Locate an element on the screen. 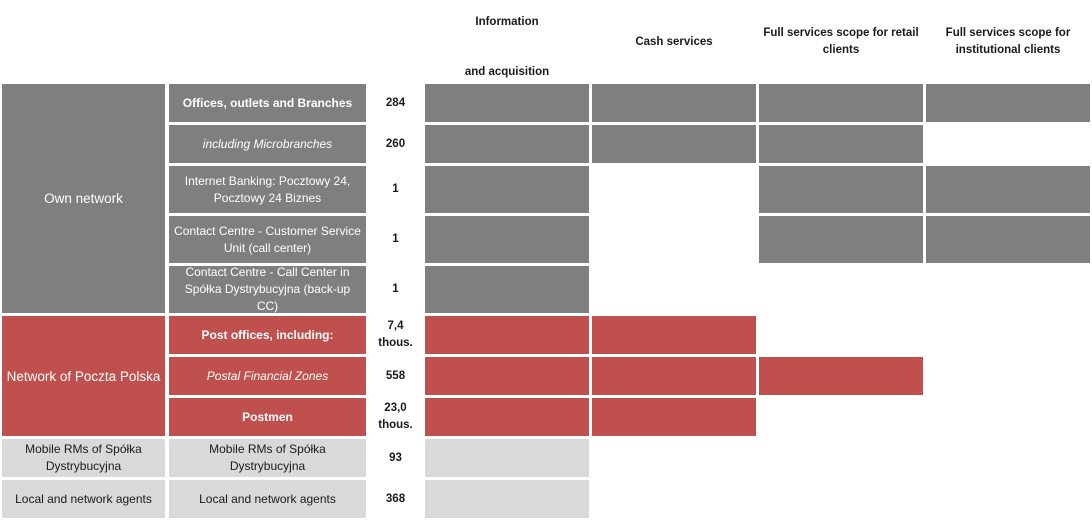 This screenshot has height=520, width=1092. row-label: Offices, outlets and Branches is located at coordinates (267, 103).